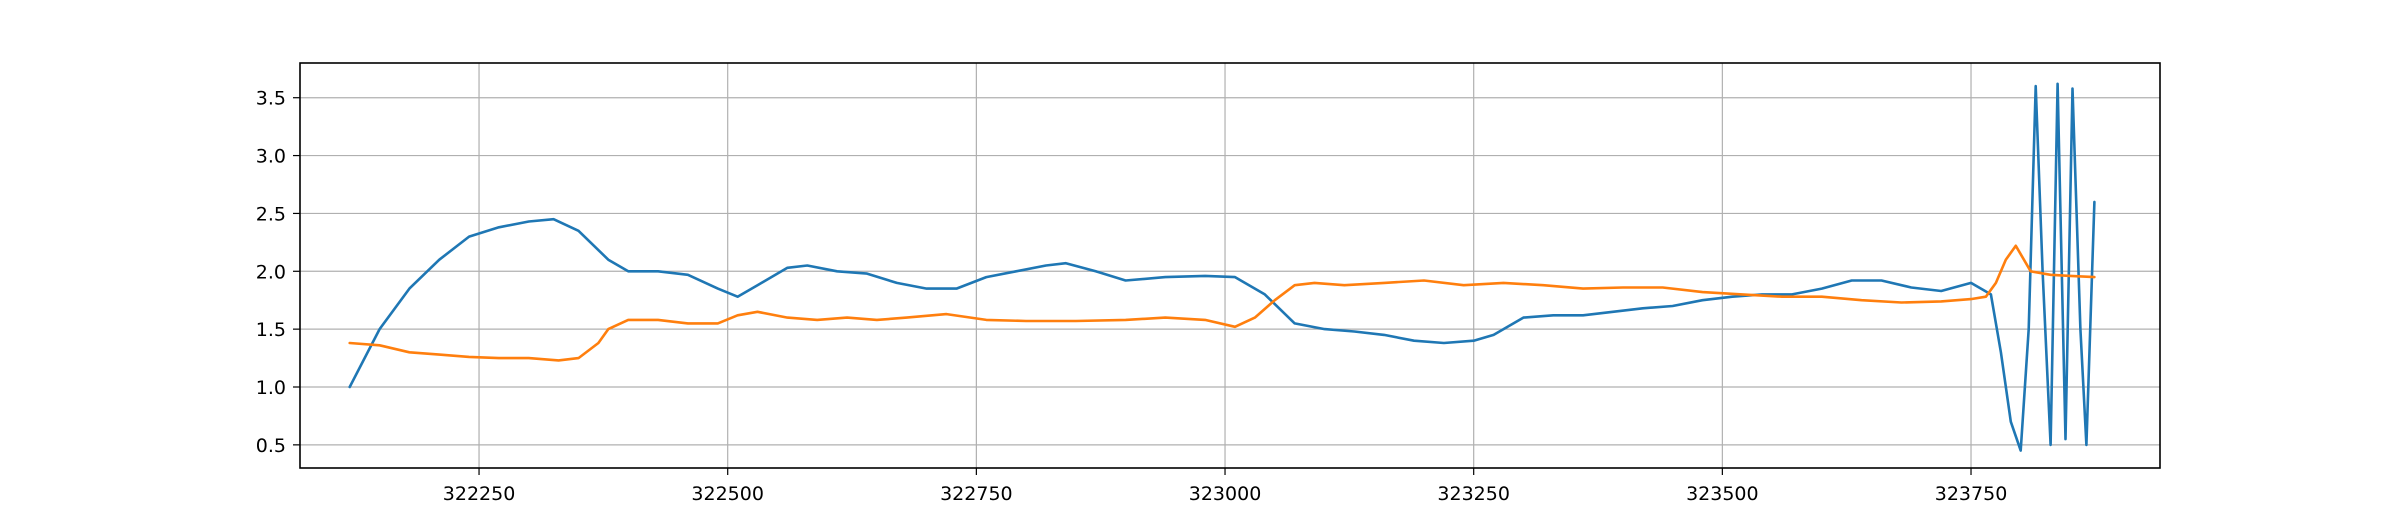  Describe the element at coordinates (271, 99) in the screenshot. I see `y-tick-label: 3.5` at that location.